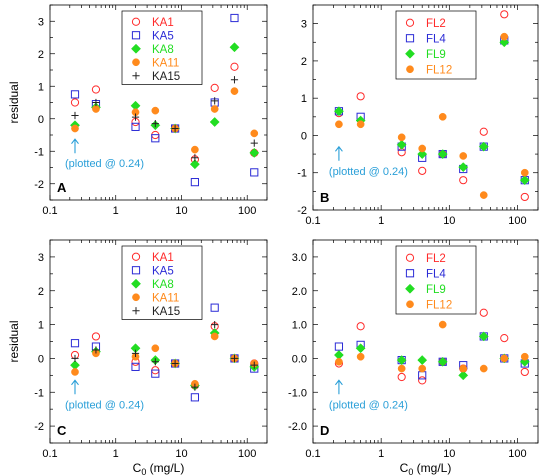  I want to click on y-tick-label: 1.0, so click(299, 326).